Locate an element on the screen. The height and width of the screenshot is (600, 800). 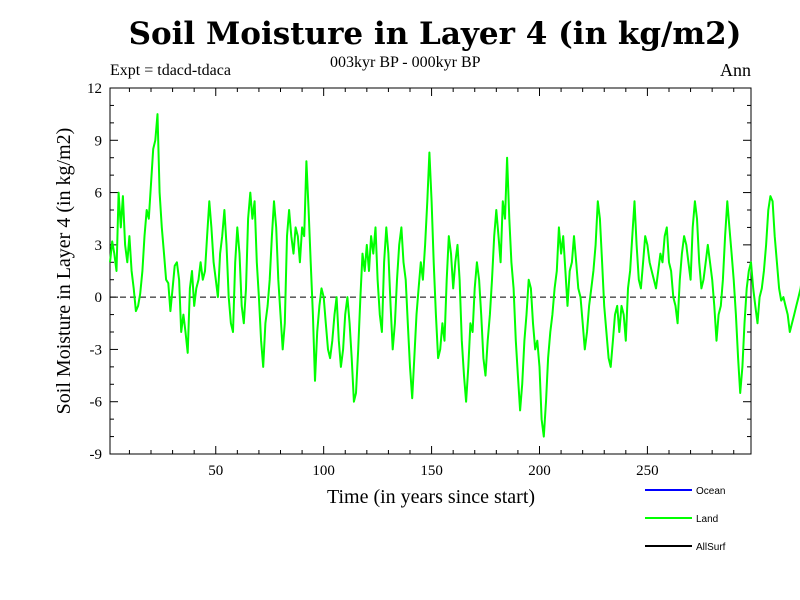
x-tick-label: 100 is located at coordinates (323, 471).